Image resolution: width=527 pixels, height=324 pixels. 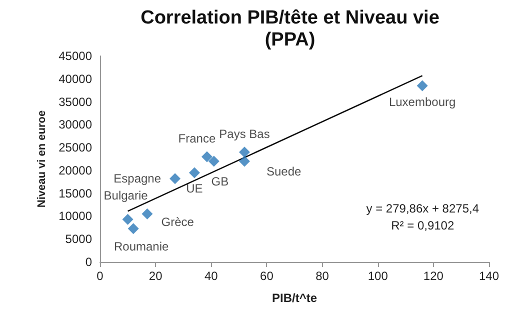 What do you see at coordinates (88, 262) in the screenshot?
I see `y-tick-label: 0` at bounding box center [88, 262].